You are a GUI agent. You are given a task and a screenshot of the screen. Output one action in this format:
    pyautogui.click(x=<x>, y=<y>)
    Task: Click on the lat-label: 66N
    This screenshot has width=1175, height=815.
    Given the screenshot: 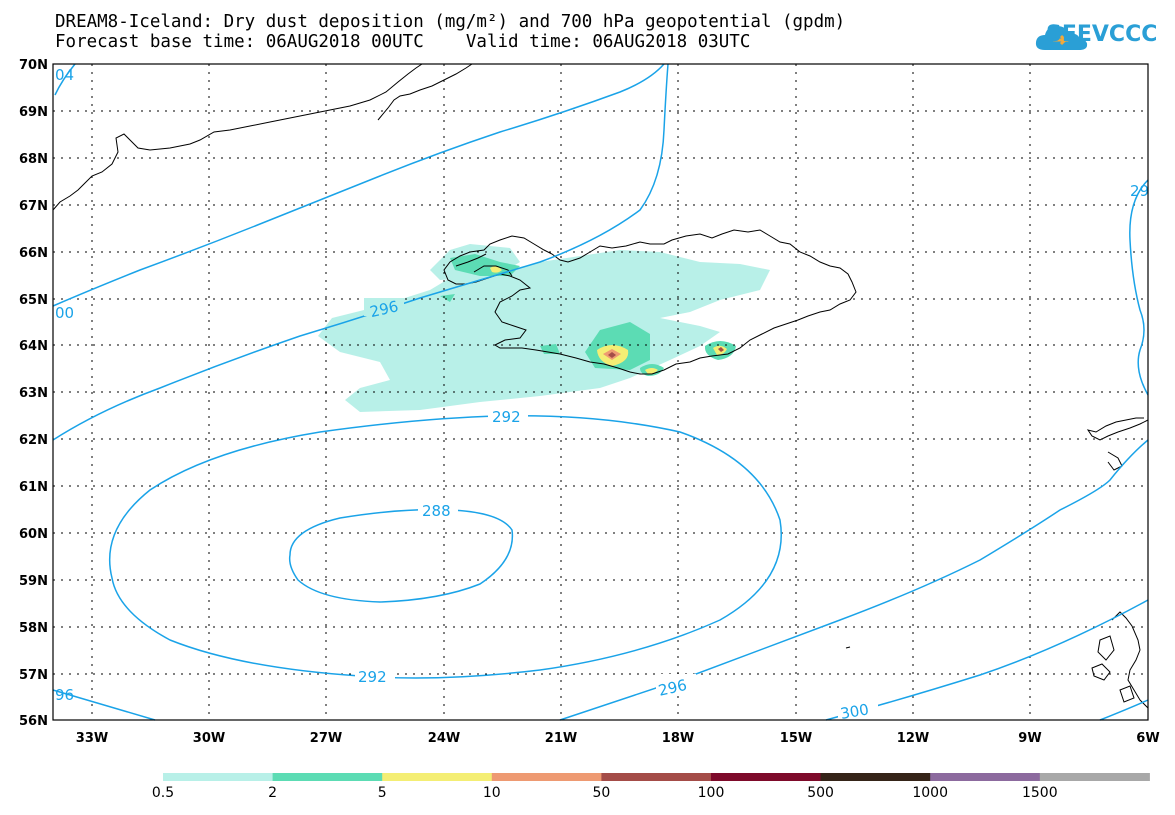 What is the action you would take?
    pyautogui.click(x=33, y=253)
    